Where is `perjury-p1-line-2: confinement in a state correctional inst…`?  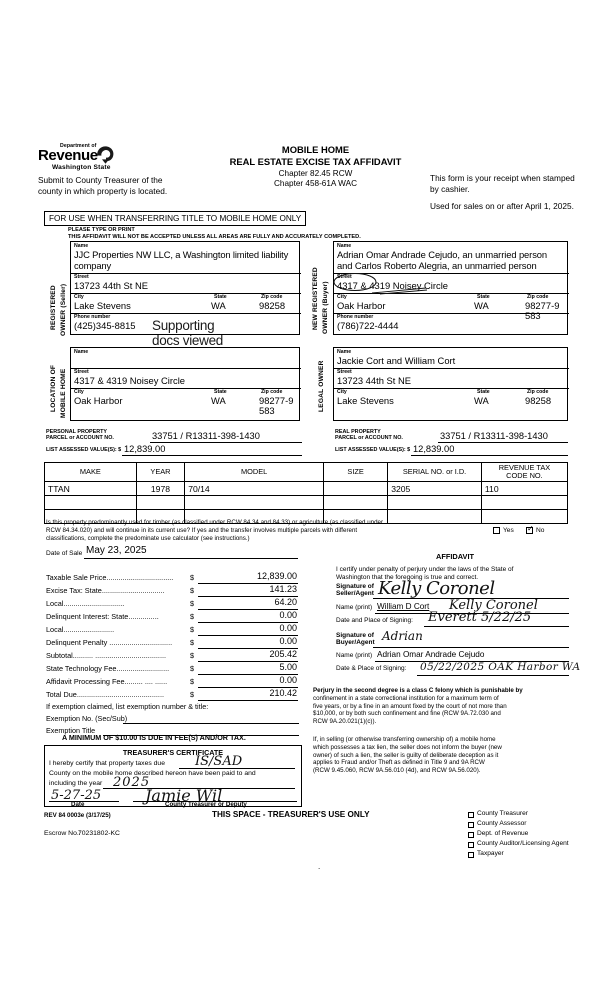
perjury-p1-line-2: confinement in a state correctional inst… is located at coordinates (406, 698).